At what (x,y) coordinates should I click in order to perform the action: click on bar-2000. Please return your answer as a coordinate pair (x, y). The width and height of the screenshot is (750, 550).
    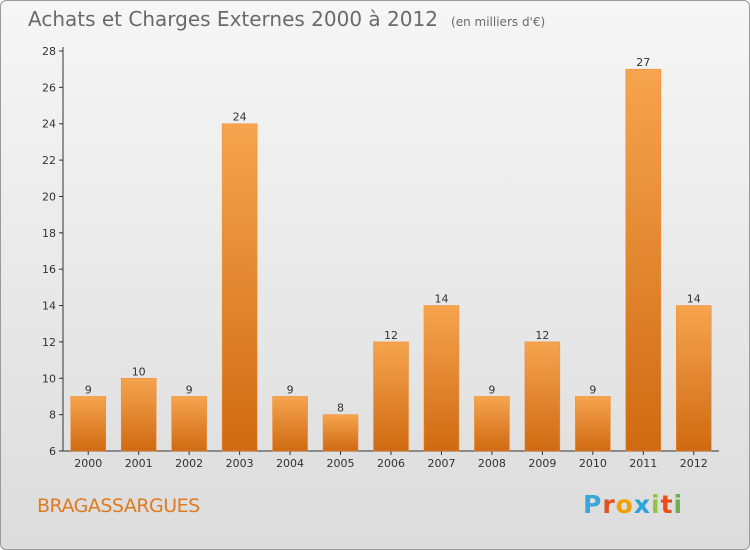
    Looking at the image, I should click on (88, 424).